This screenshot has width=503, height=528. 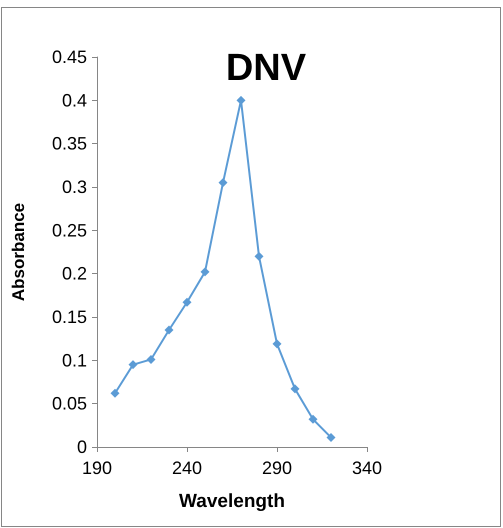 I want to click on y-tick-label: 0, so click(x=81, y=447).